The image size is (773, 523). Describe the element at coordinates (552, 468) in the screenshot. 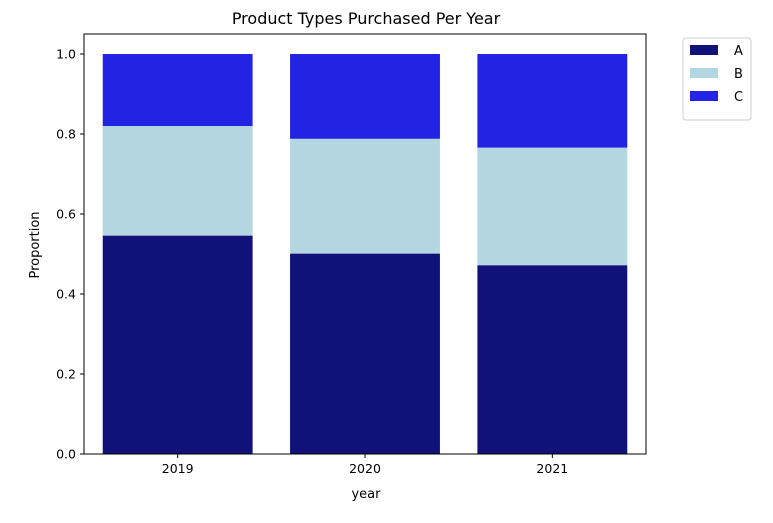

I see `x-tick-label: 2021` at that location.